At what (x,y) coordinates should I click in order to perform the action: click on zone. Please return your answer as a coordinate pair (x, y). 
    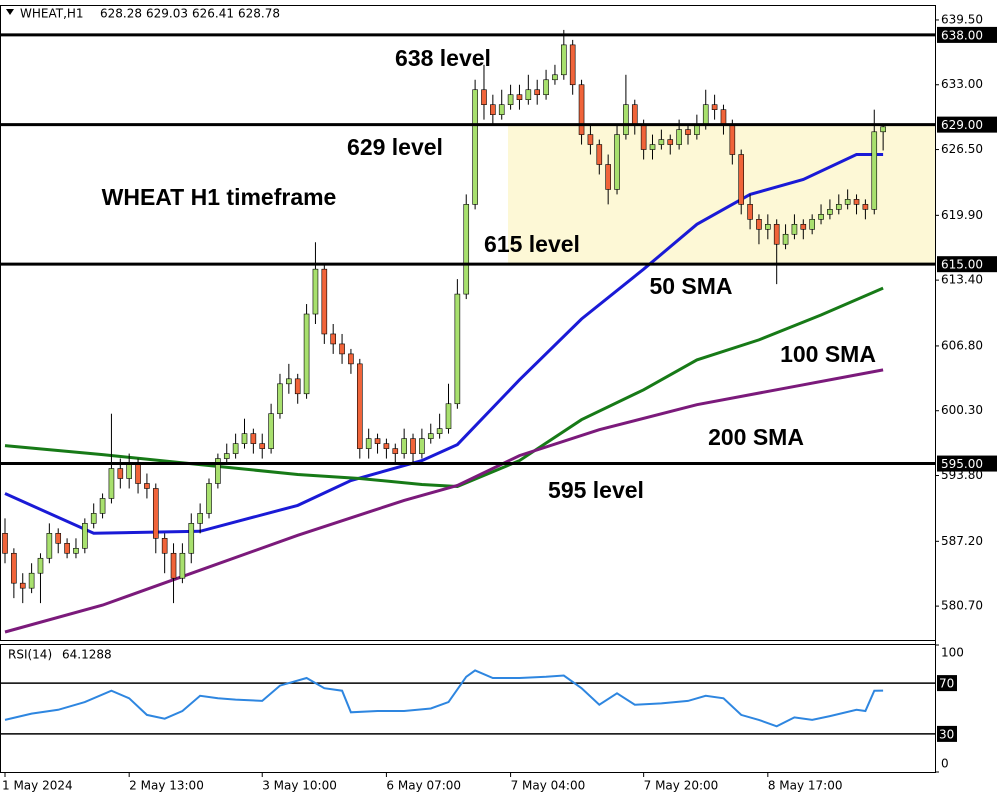
    Looking at the image, I should click on (721, 194).